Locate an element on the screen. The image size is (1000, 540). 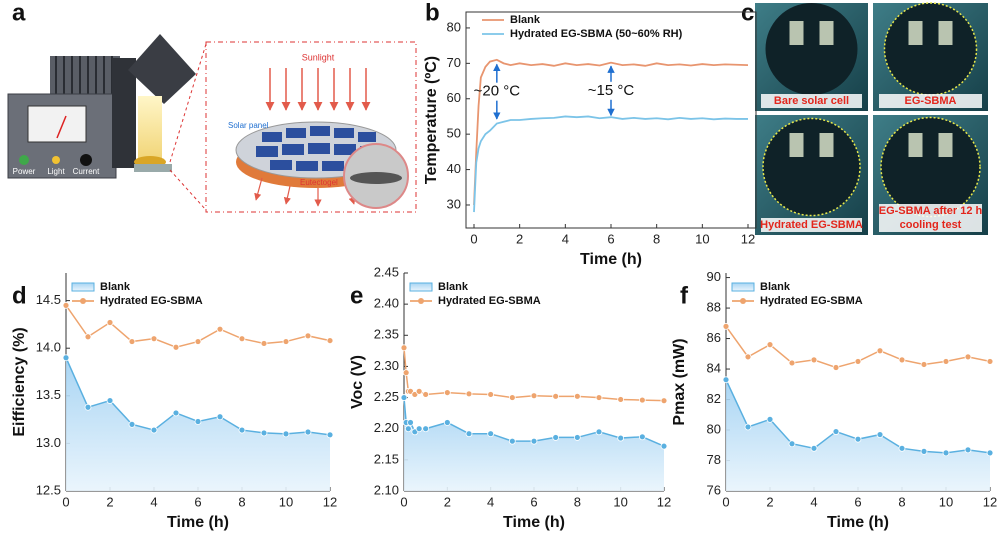
x-tick-label: 2 is located at coordinates (109, 501).